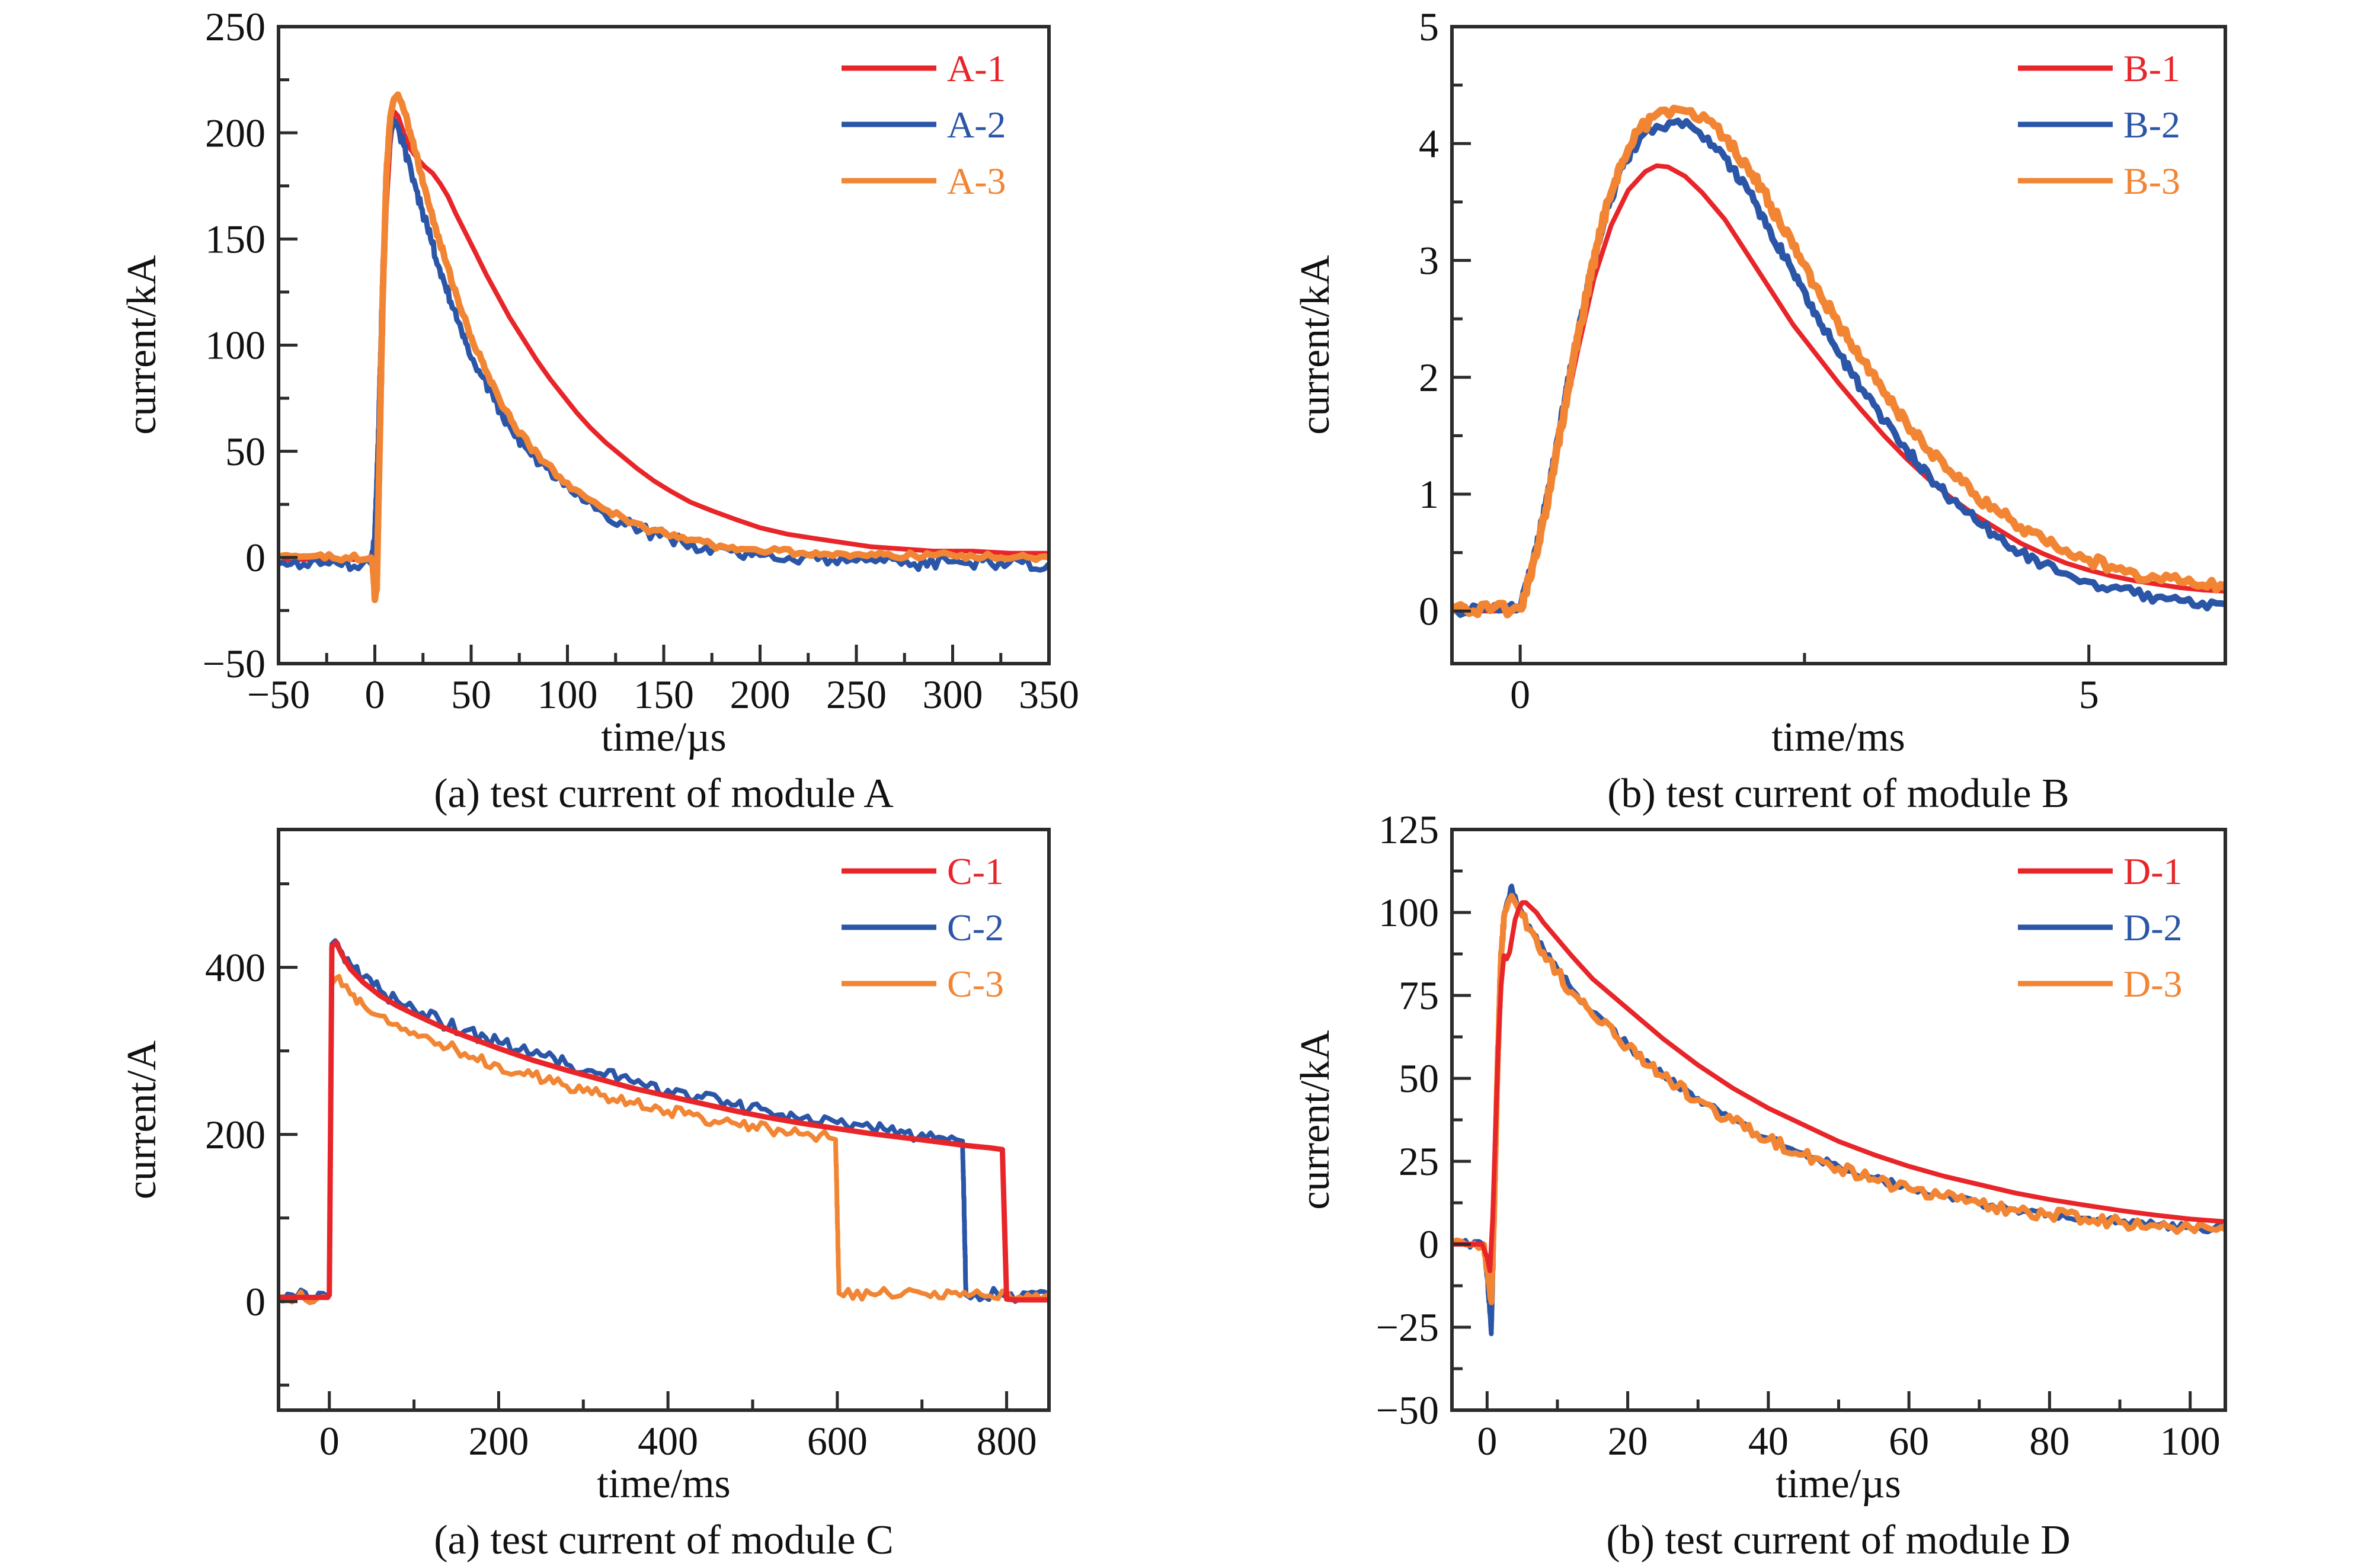 The width and height of the screenshot is (2380, 1566). I want to click on plot-box-C, so click(664, 1120).